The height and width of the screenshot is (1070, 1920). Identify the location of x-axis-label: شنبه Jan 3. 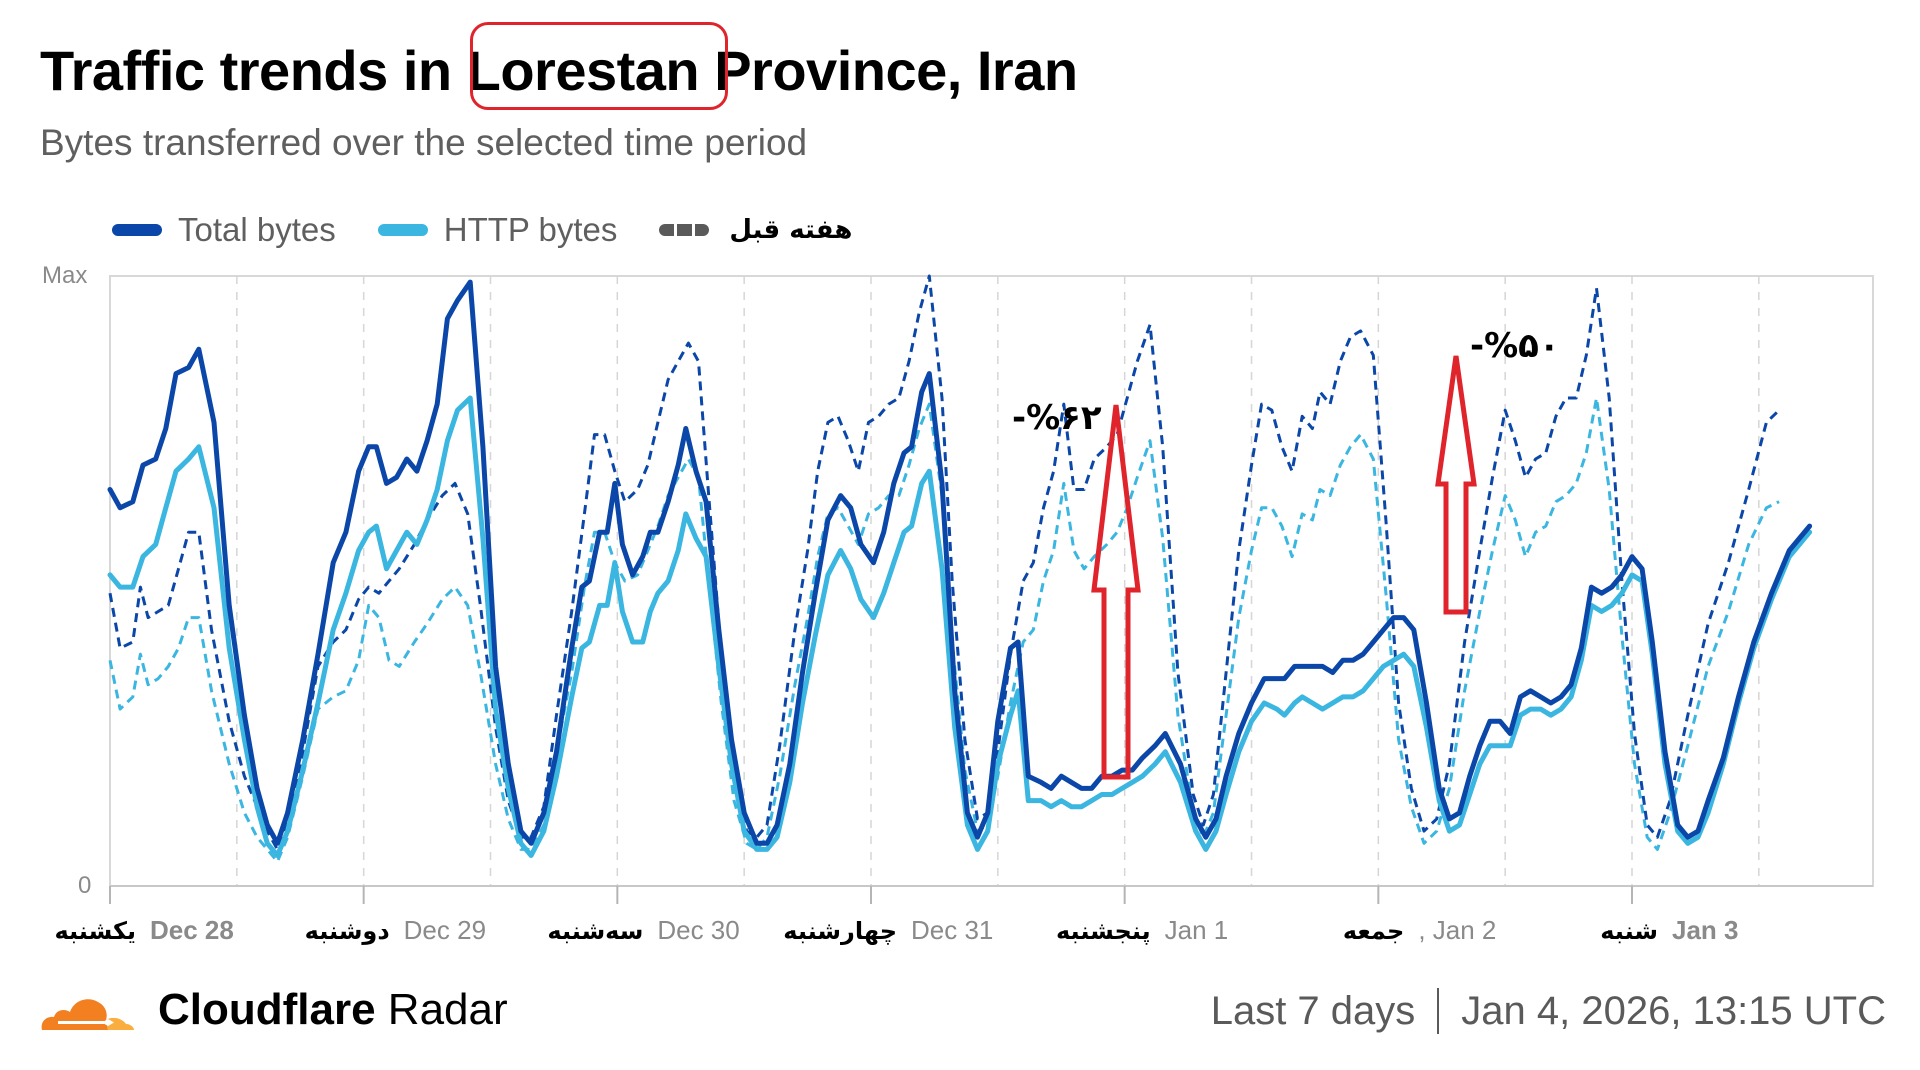
(1669, 930).